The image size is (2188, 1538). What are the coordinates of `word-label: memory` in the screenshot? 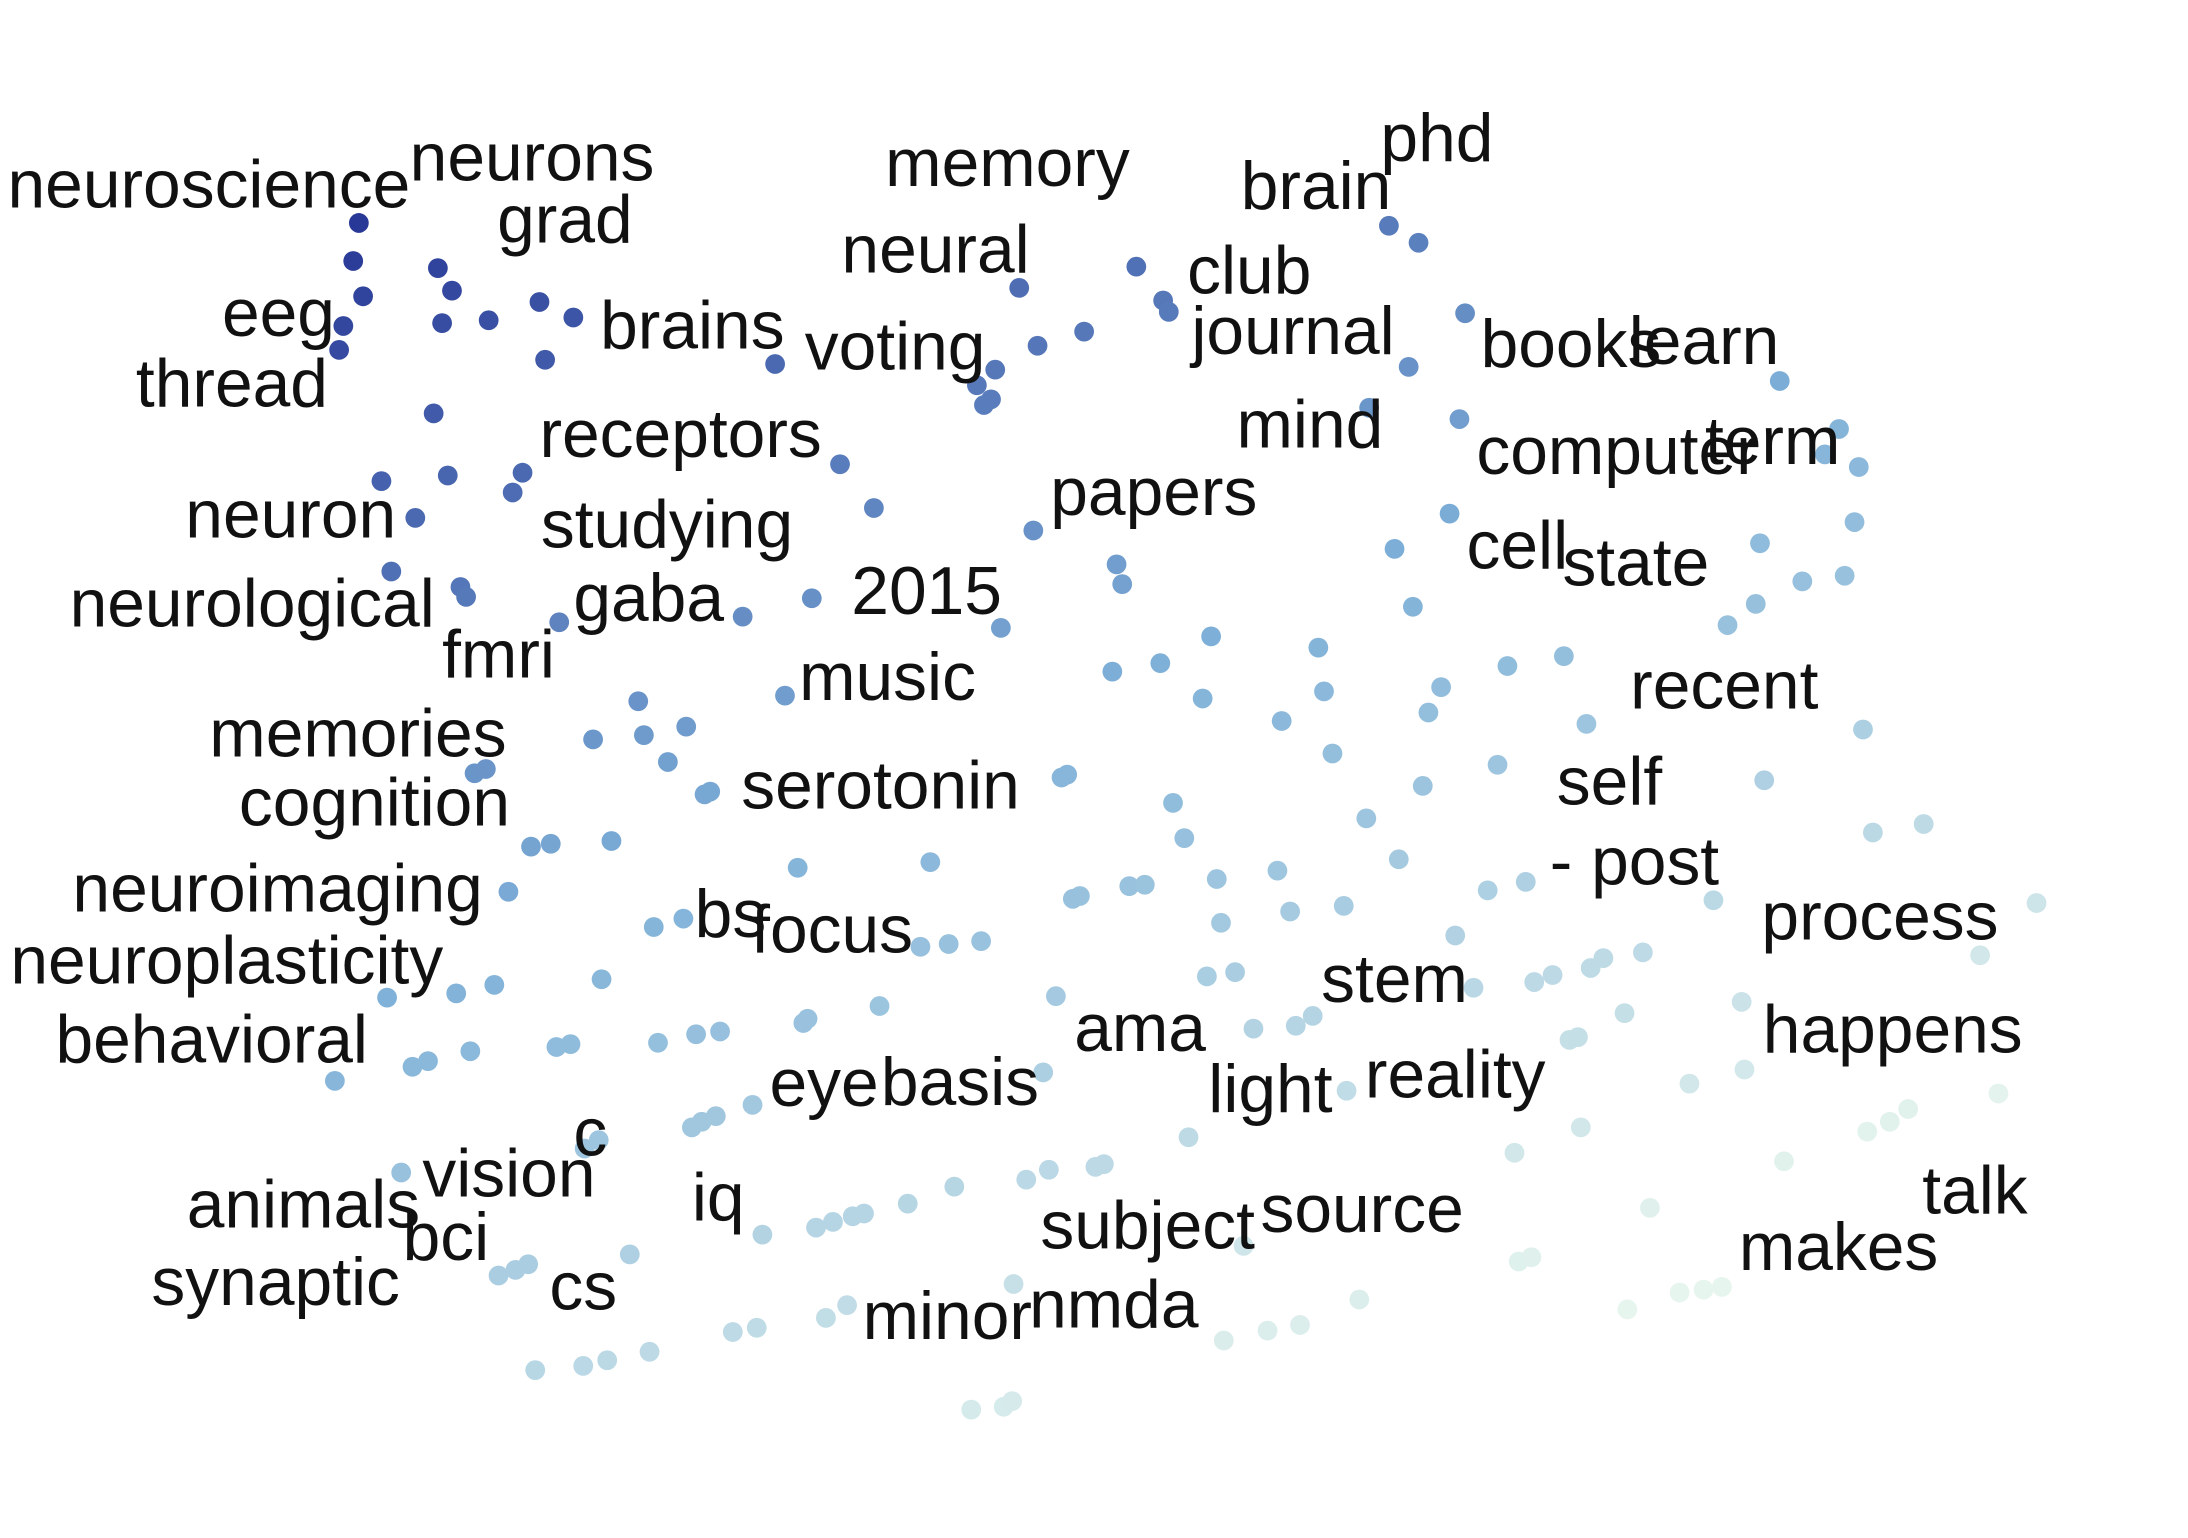 It's located at (1007, 163).